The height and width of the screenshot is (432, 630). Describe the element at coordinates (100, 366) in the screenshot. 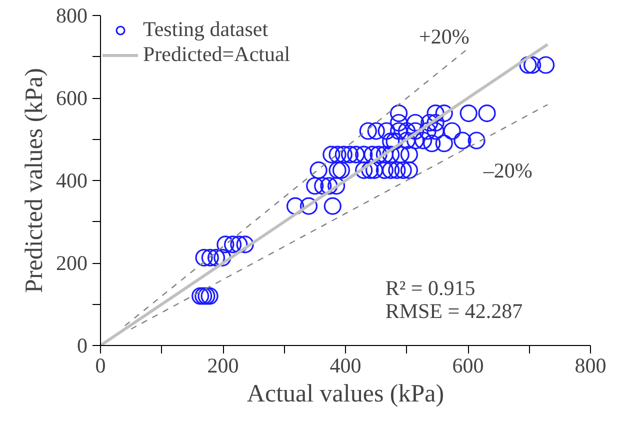

I see `x-tick-label: 0` at that location.